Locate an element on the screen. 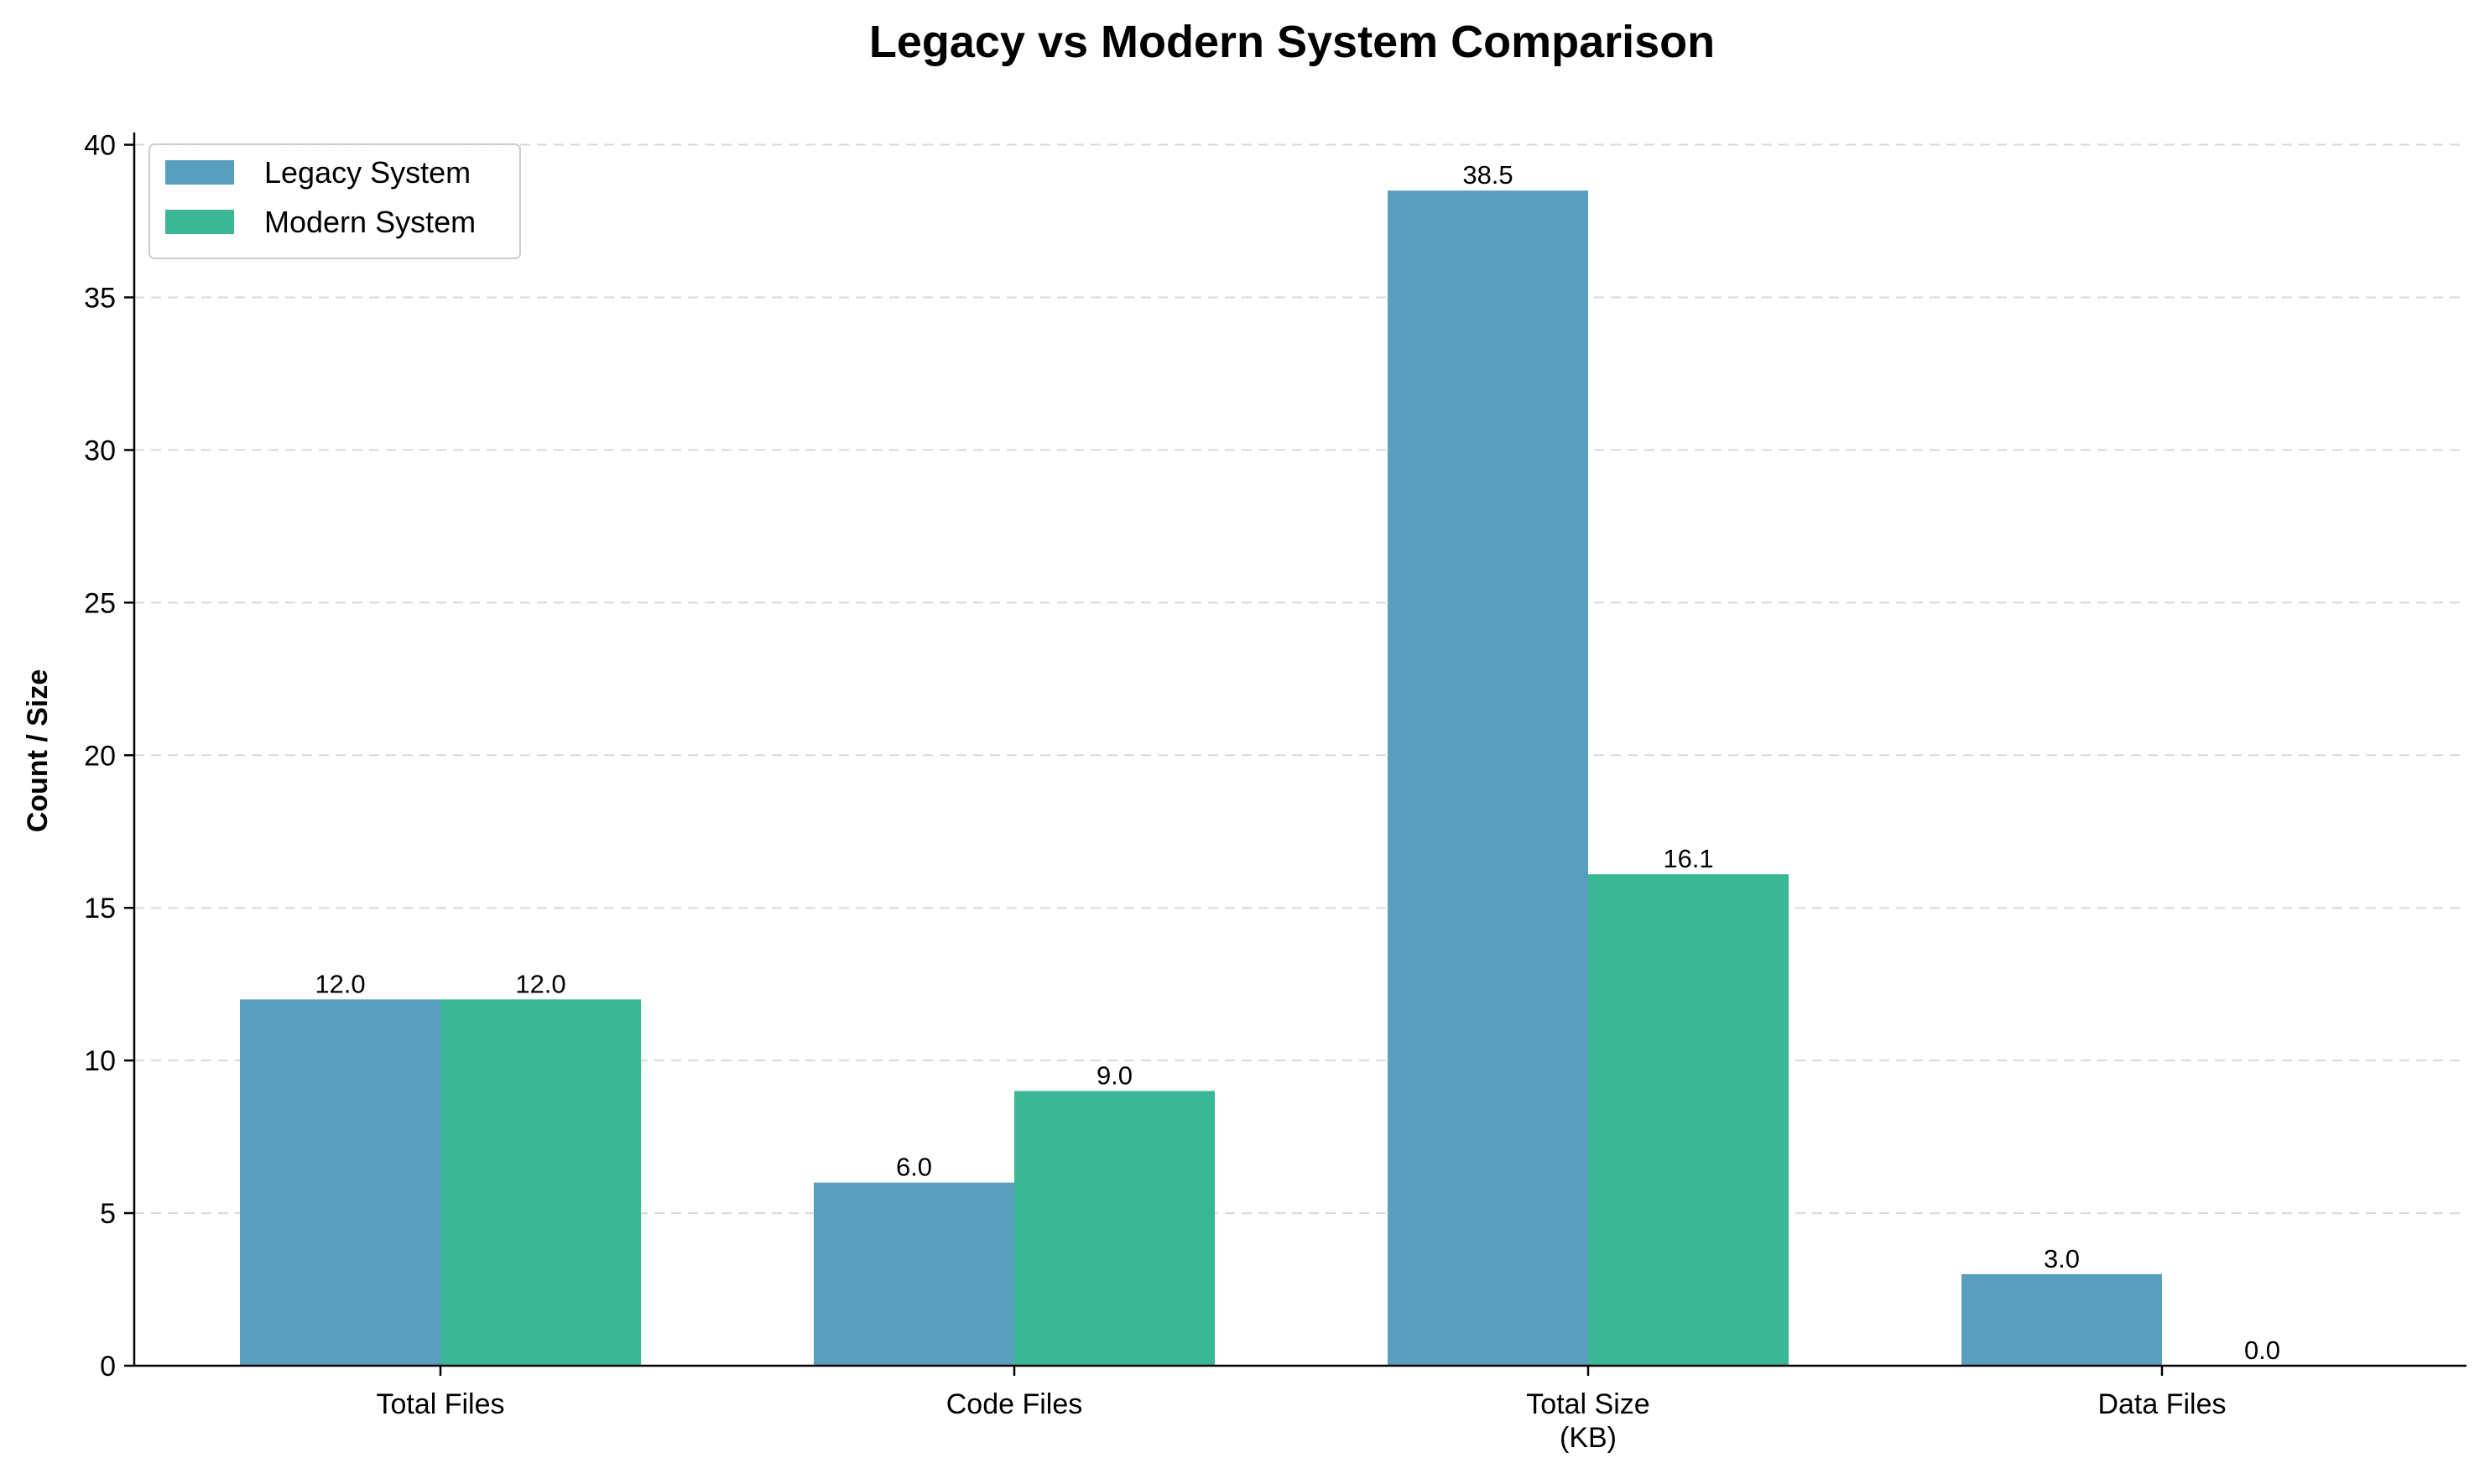 The height and width of the screenshot is (1484, 2490). y-tick-label: 5 is located at coordinates (108, 1214).